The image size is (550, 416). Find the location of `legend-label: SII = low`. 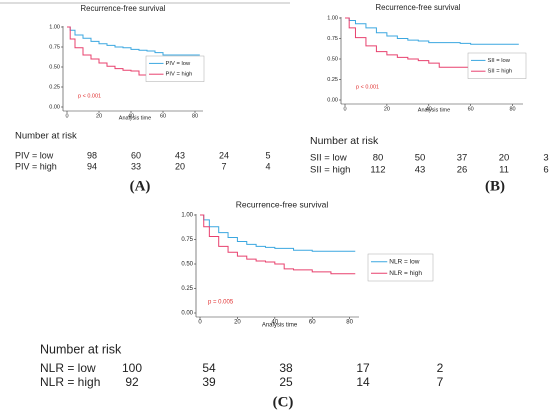

legend-label: SII = low is located at coordinates (499, 61).